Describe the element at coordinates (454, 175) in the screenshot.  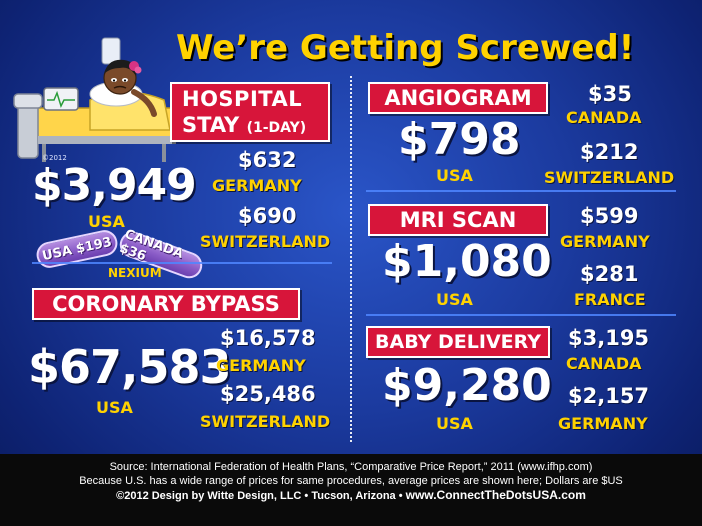
I see `angiogram-usa-label: USA` at that location.